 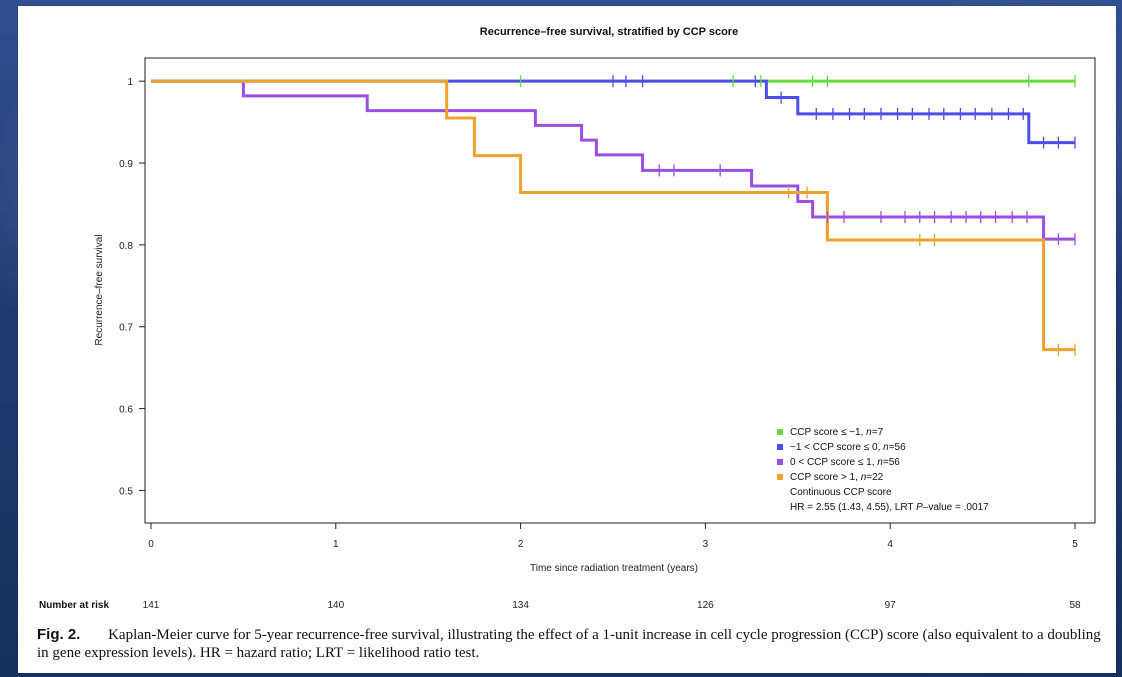 What do you see at coordinates (780, 477) in the screenshot?
I see `orange-legend-swatch` at bounding box center [780, 477].